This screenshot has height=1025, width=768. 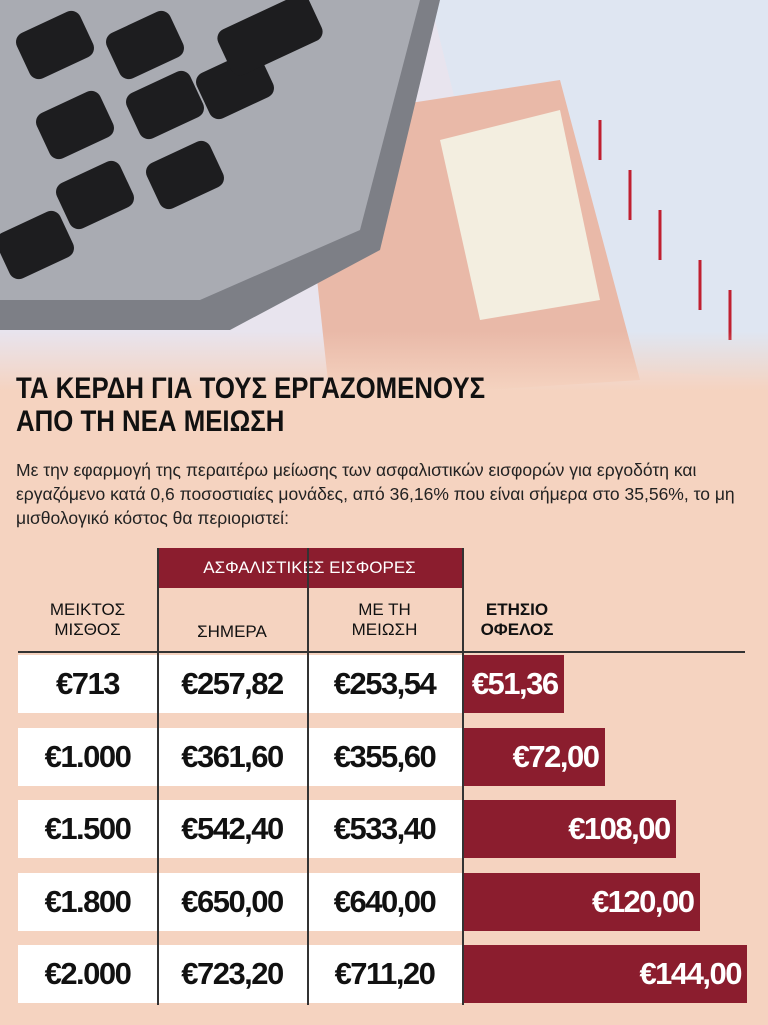 What do you see at coordinates (251, 388) in the screenshot?
I see `title-line: ΤΑ ΚΕΡΔΗ ΓΙΑ ΤΟΥΣ ΕΡΓΑΖΟΜΕΝΟΥΣ` at bounding box center [251, 388].